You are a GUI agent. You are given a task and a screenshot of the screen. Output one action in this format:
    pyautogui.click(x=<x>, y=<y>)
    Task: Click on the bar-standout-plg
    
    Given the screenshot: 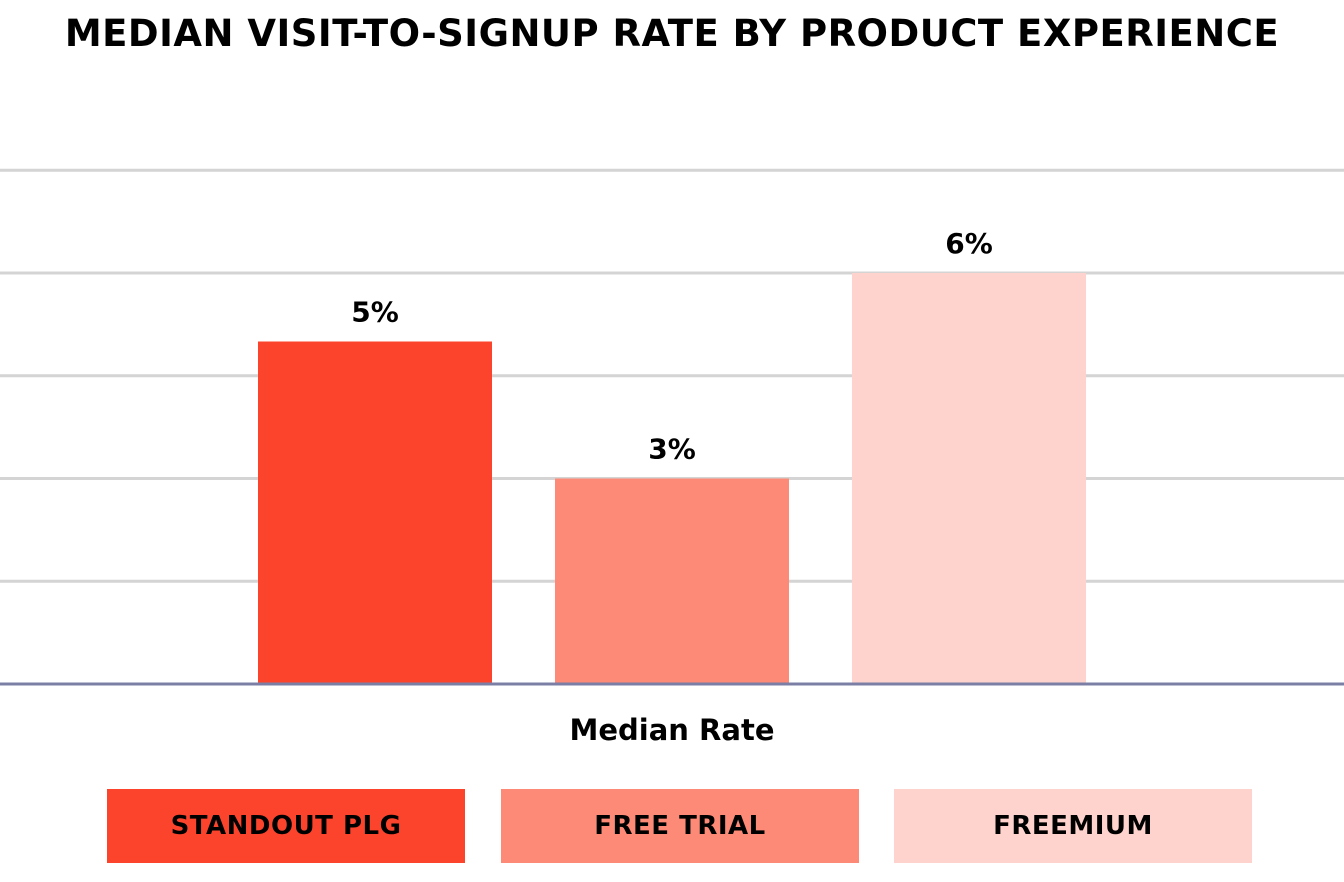 What is the action you would take?
    pyautogui.click(x=375, y=512)
    